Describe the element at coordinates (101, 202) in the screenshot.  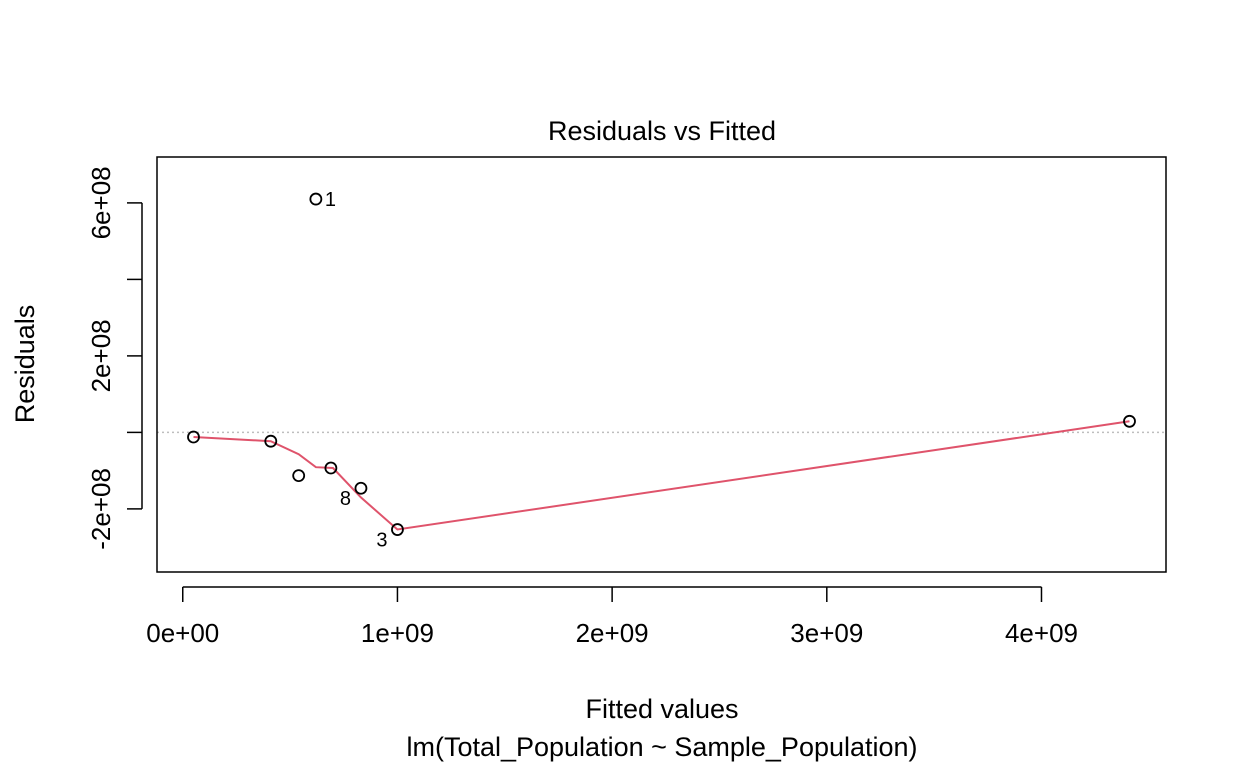
I see `y-tick-label: 6e+08` at that location.